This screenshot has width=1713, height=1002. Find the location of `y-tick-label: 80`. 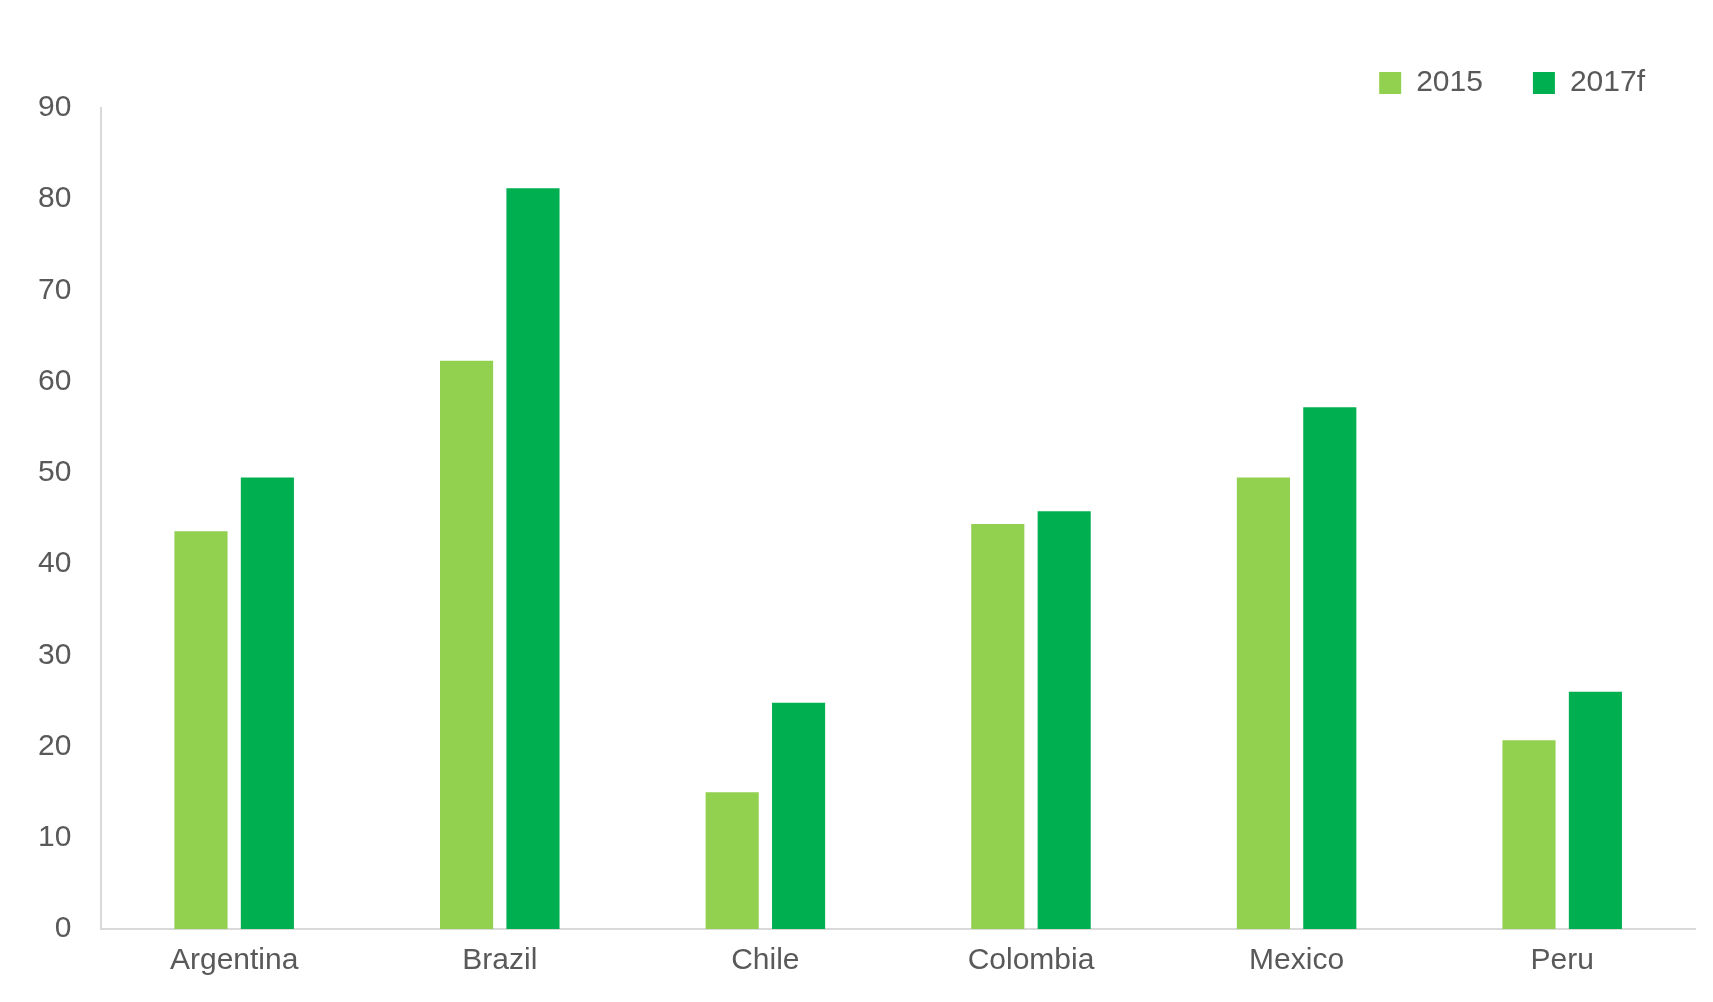

y-tick-label: 80 is located at coordinates (54, 197).